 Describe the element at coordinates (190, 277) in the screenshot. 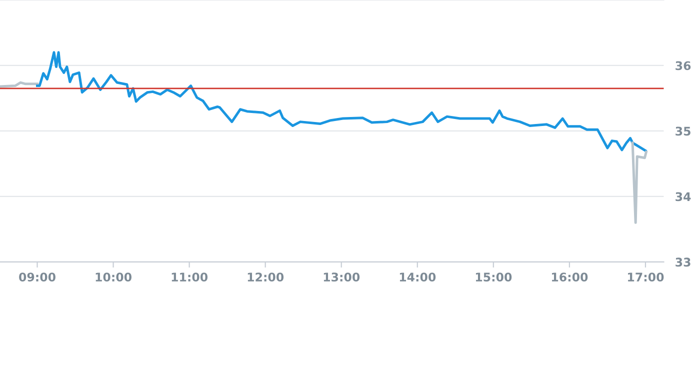

I see `x-tick-label: 11:00` at that location.